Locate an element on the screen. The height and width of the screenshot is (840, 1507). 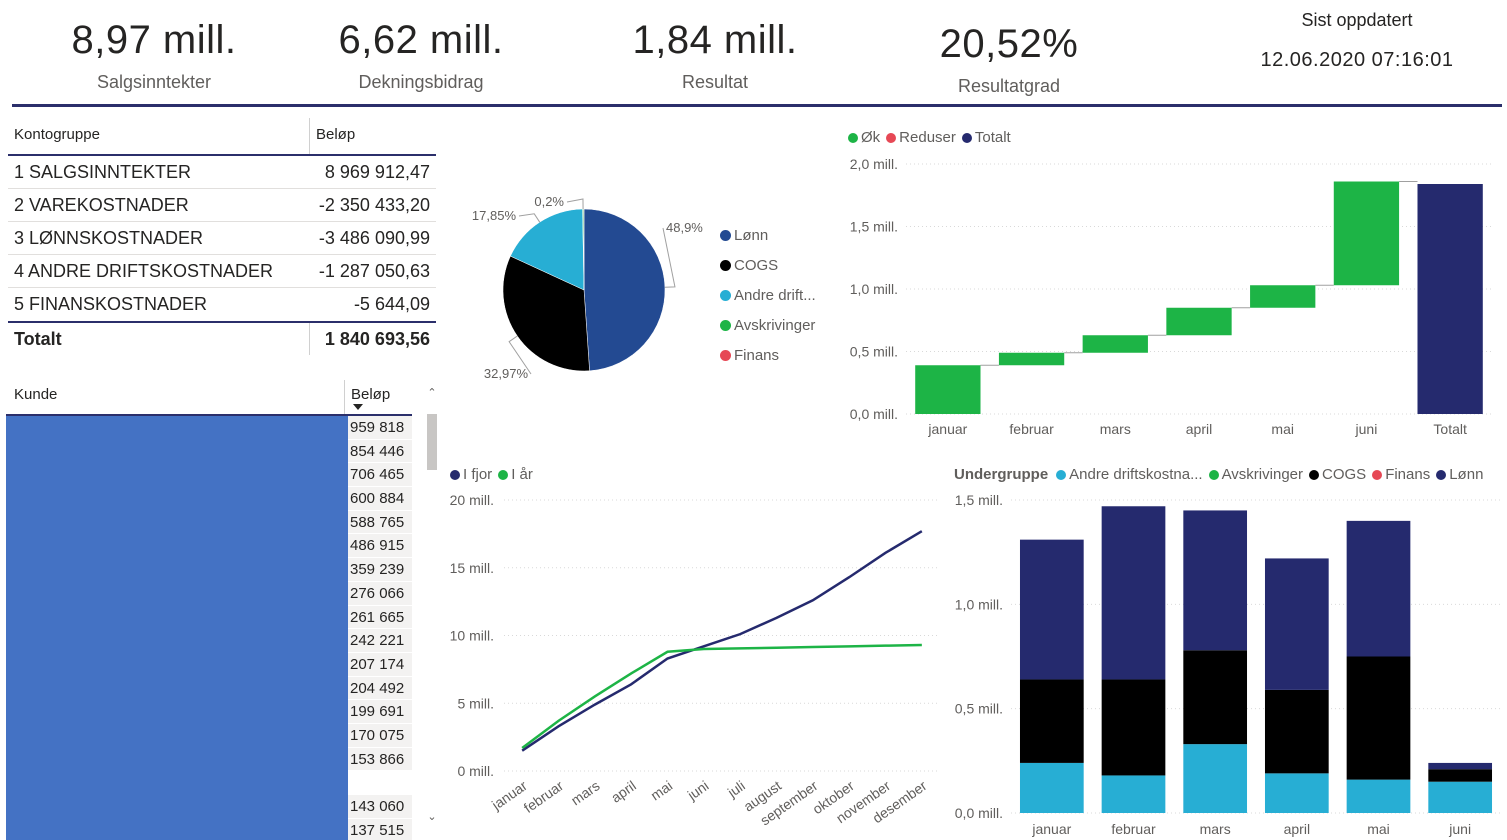
kunde-value-cell: 959 818 is located at coordinates (380, 428).